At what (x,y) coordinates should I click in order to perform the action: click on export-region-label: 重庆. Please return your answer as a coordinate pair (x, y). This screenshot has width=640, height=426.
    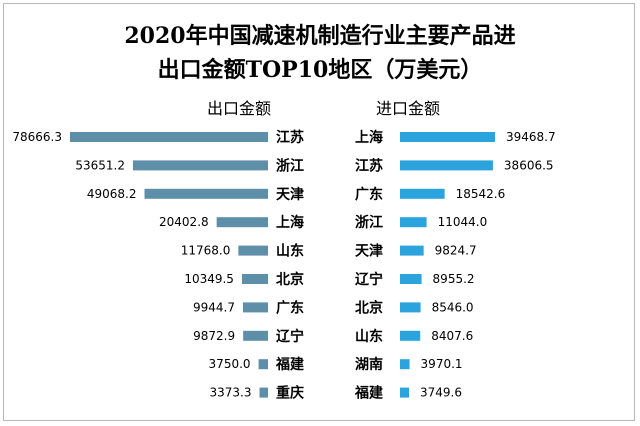
    Looking at the image, I should click on (290, 393).